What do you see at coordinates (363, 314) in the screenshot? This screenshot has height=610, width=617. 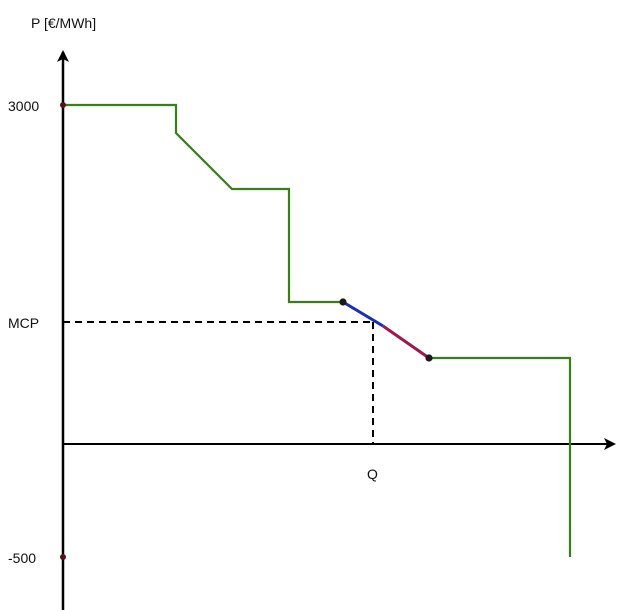 I see `interpolation-segment-blue` at bounding box center [363, 314].